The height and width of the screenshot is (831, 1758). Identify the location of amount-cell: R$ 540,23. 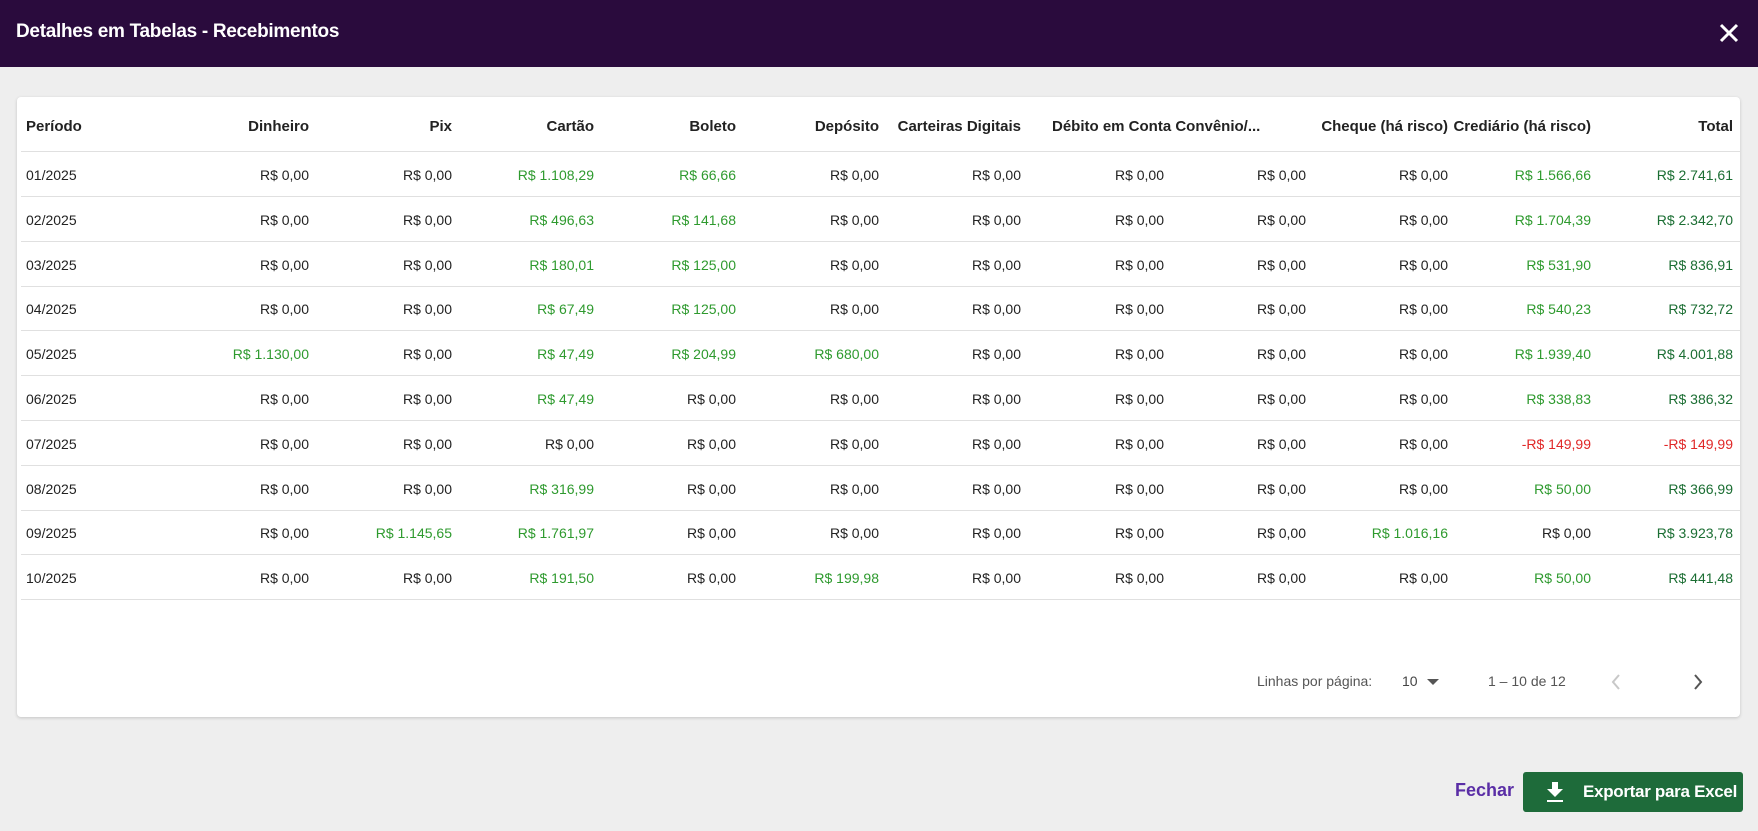
(1558, 309).